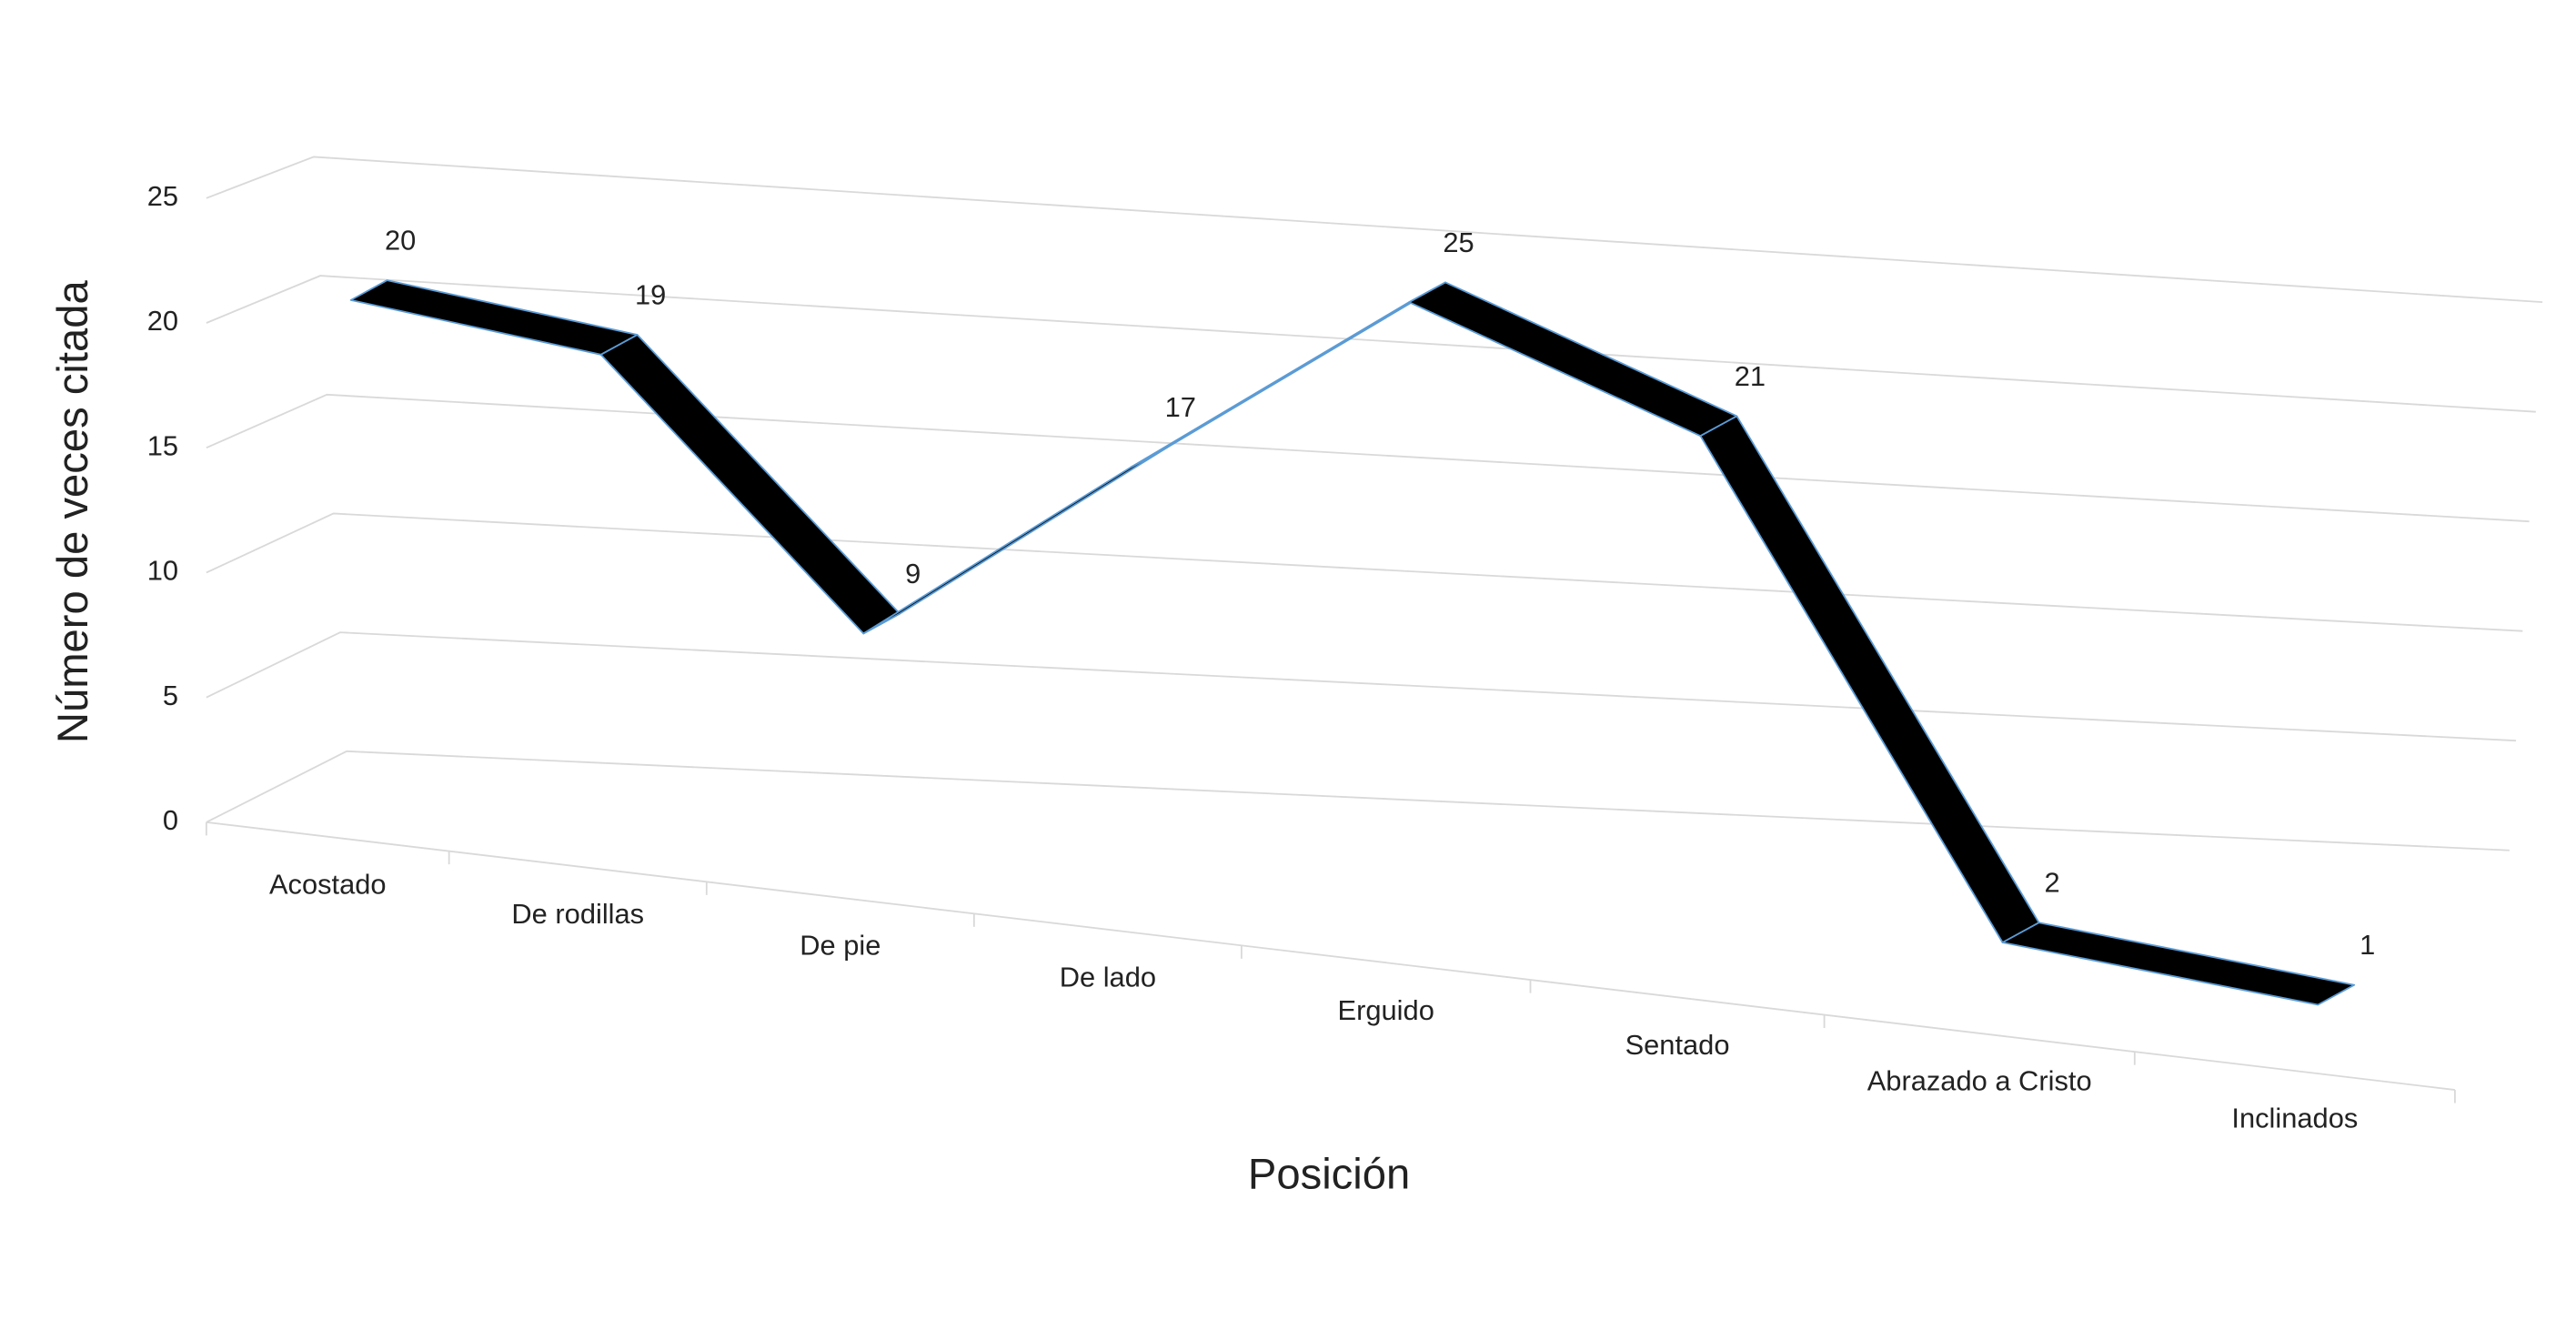  Describe the element at coordinates (2051, 883) in the screenshot. I see `data-label: 2` at that location.